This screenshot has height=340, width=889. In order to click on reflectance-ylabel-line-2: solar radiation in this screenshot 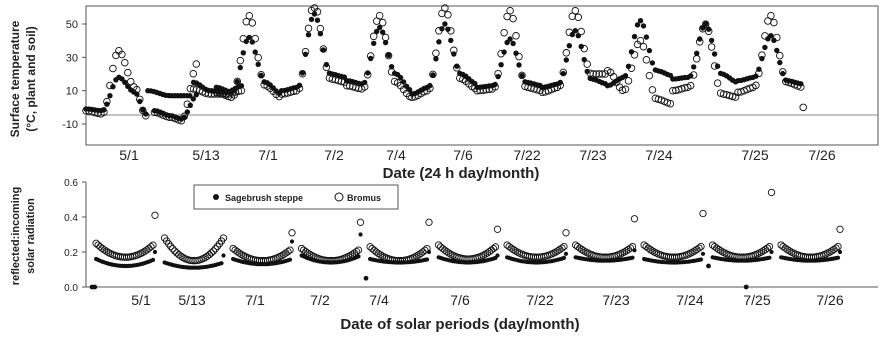, I will do `click(31, 236)`.